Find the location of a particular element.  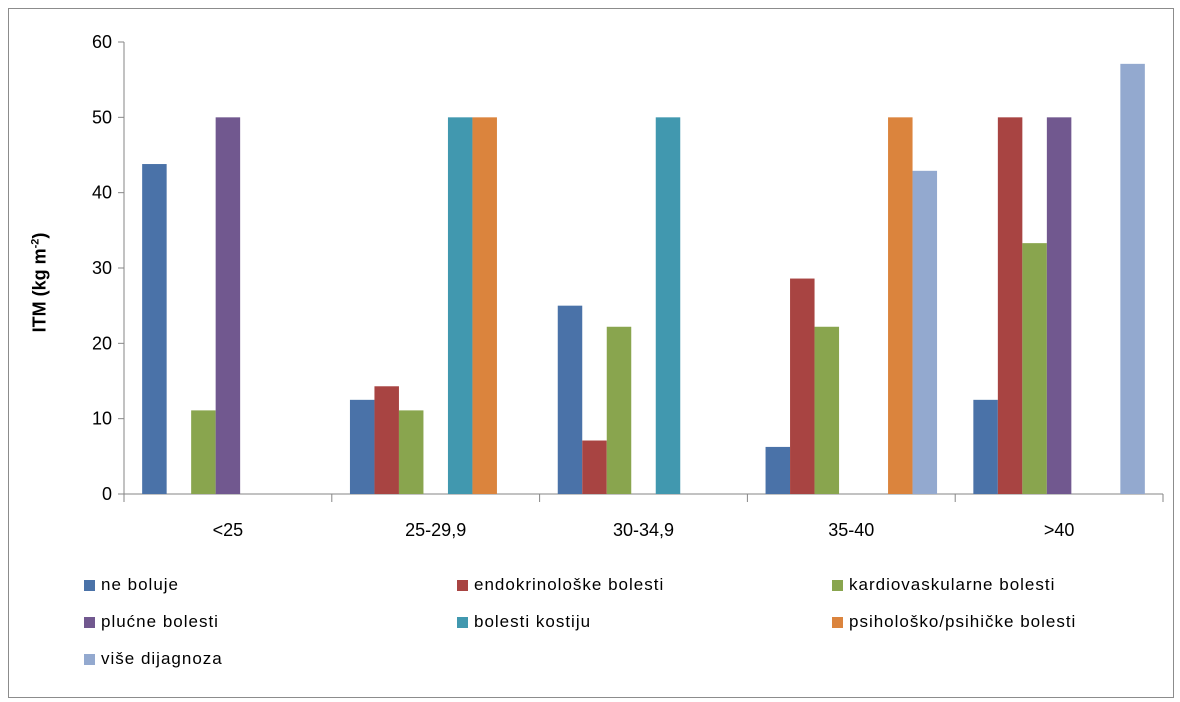

x-tick-label: >40 is located at coordinates (1059, 530).